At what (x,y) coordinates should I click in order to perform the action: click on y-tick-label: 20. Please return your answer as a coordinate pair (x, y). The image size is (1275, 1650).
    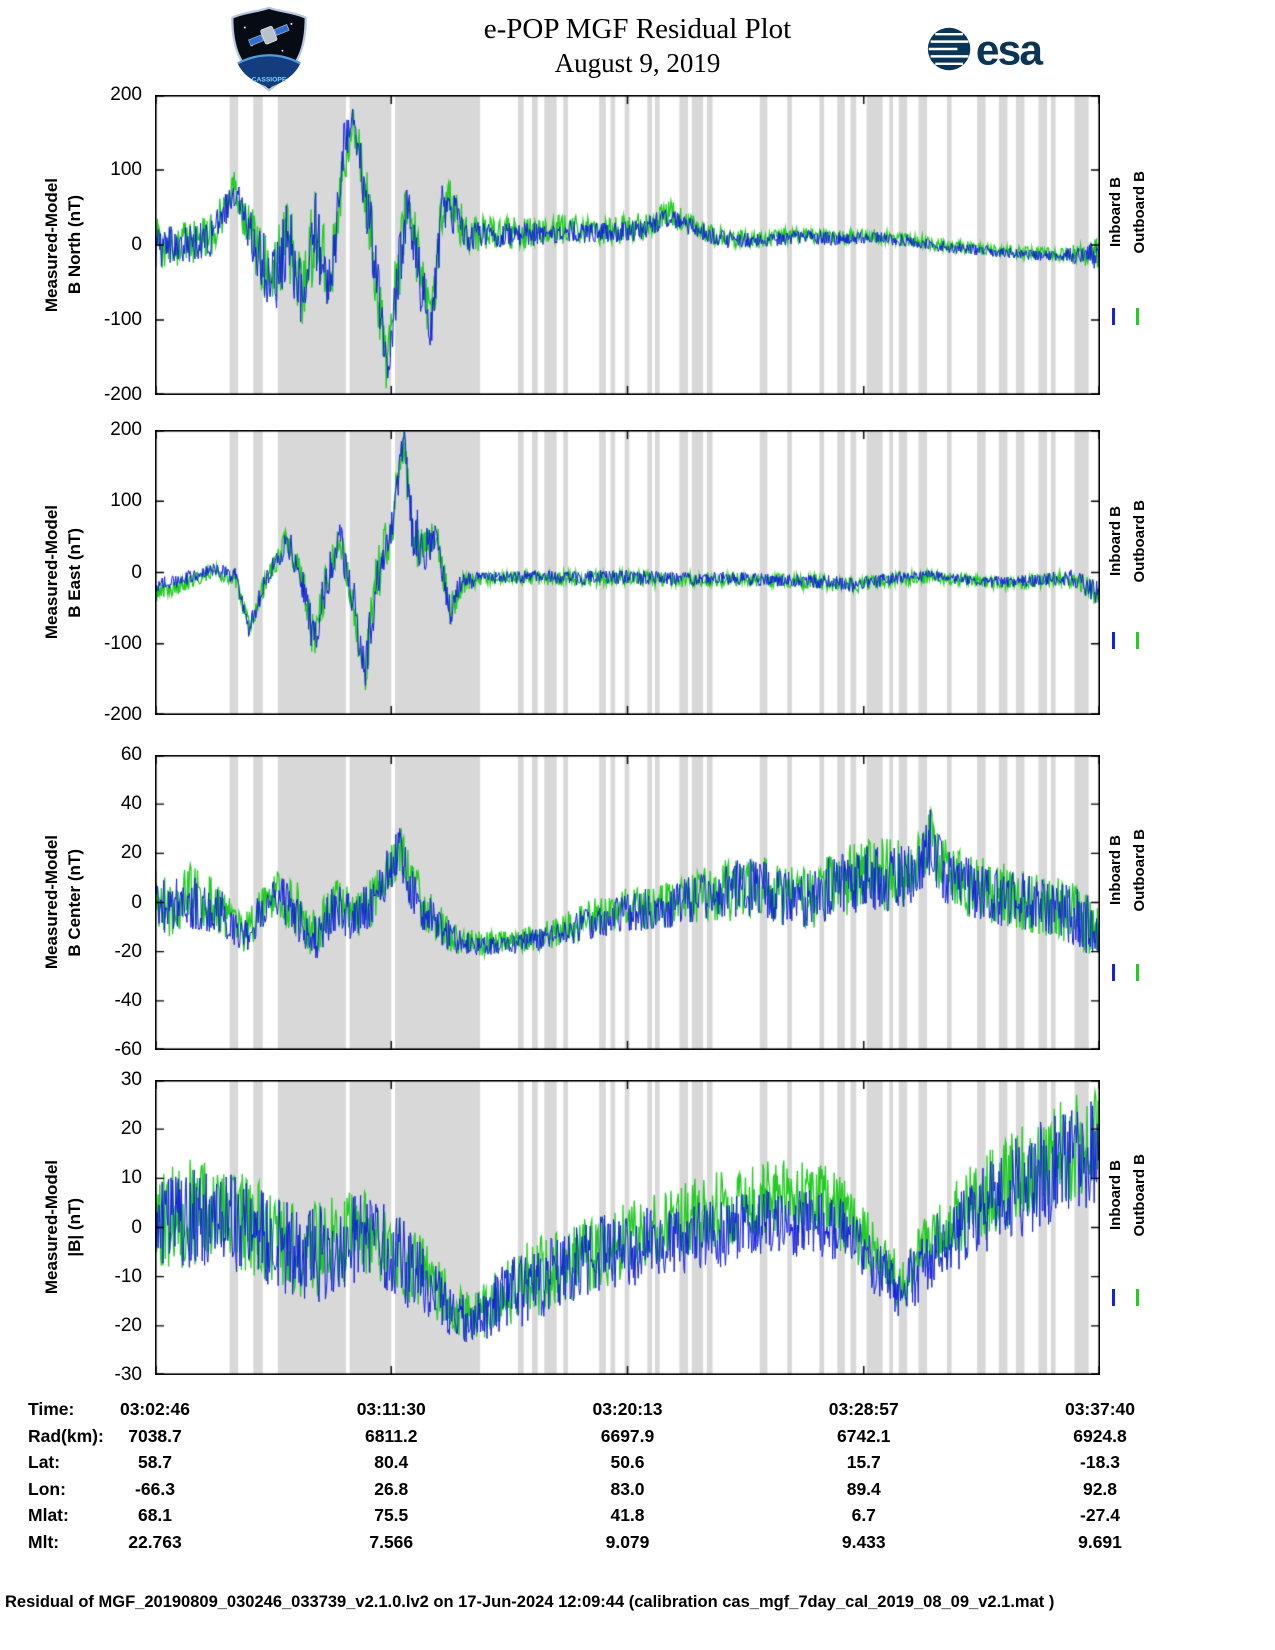
    Looking at the image, I should click on (131, 853).